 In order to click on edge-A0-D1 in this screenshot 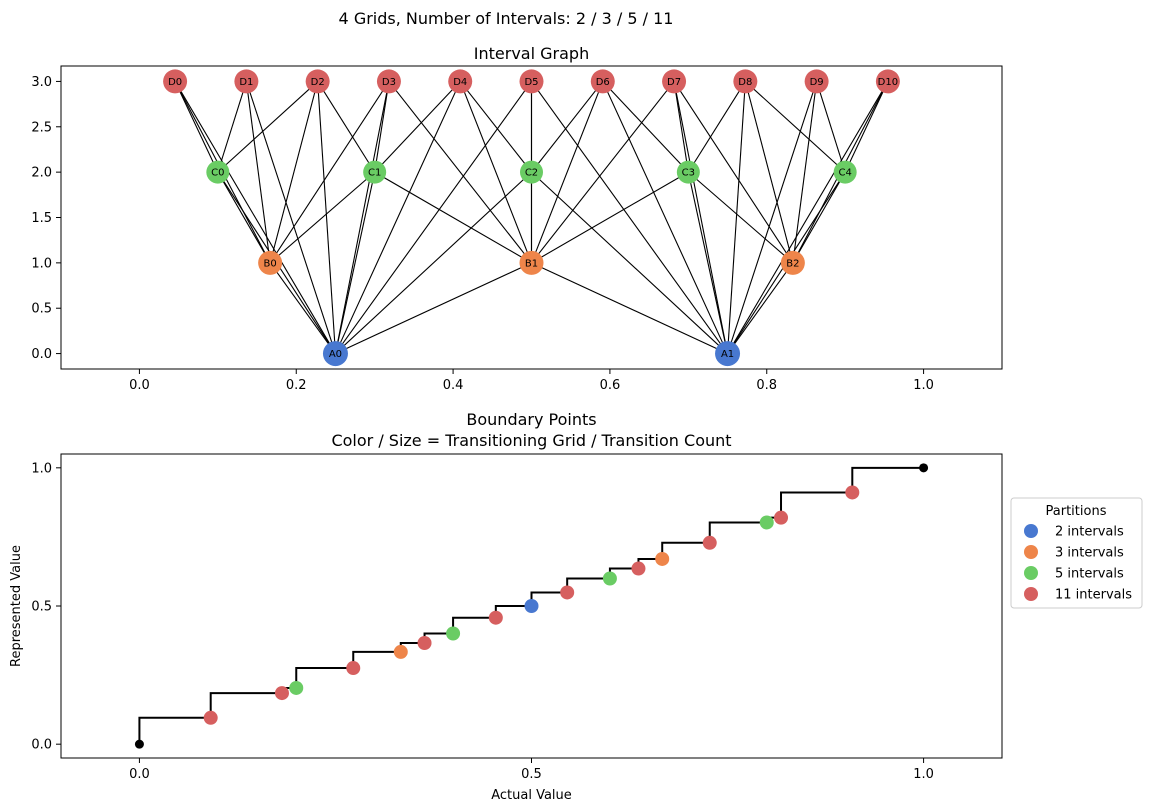, I will do `click(290, 217)`.